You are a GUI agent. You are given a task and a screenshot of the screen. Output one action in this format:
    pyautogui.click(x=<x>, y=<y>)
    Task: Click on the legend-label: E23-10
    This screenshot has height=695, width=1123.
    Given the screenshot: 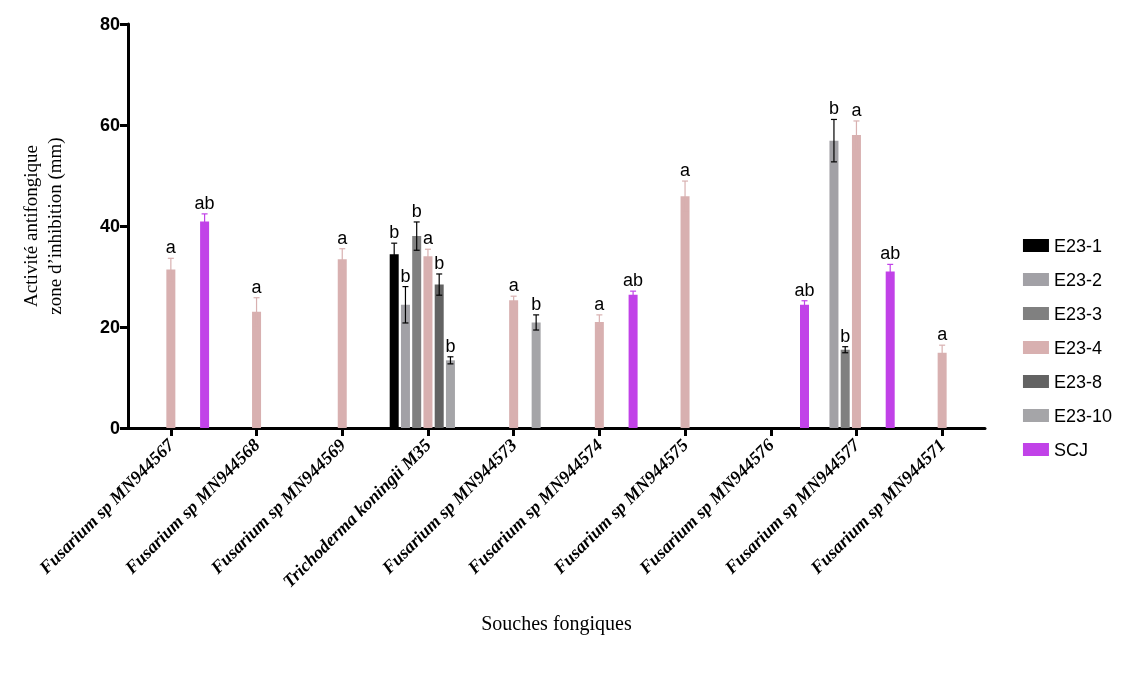 What is the action you would take?
    pyautogui.click(x=1082, y=415)
    